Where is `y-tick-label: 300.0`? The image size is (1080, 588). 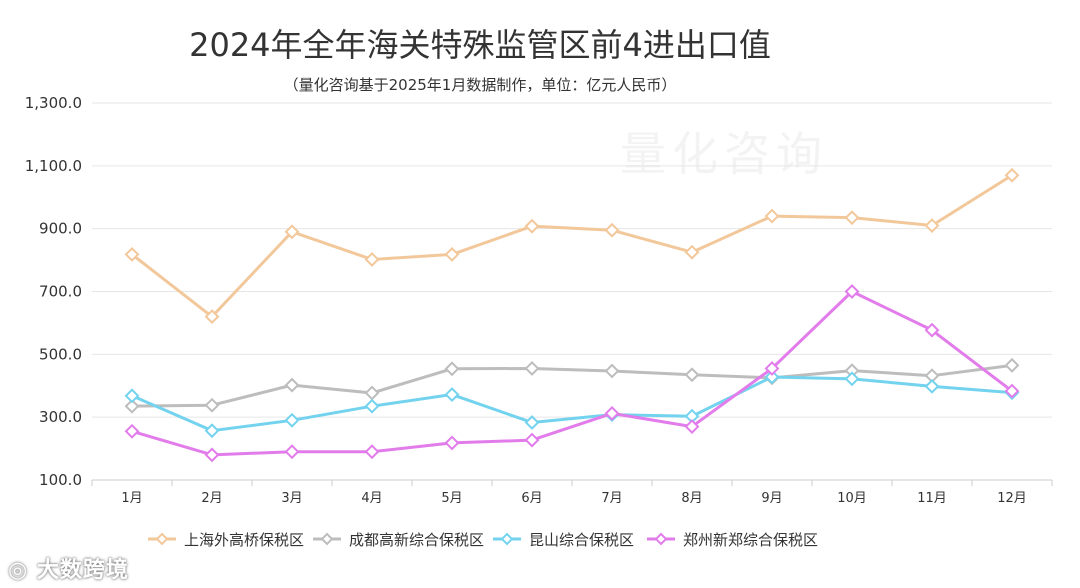 y-tick-label: 300.0 is located at coordinates (60, 417).